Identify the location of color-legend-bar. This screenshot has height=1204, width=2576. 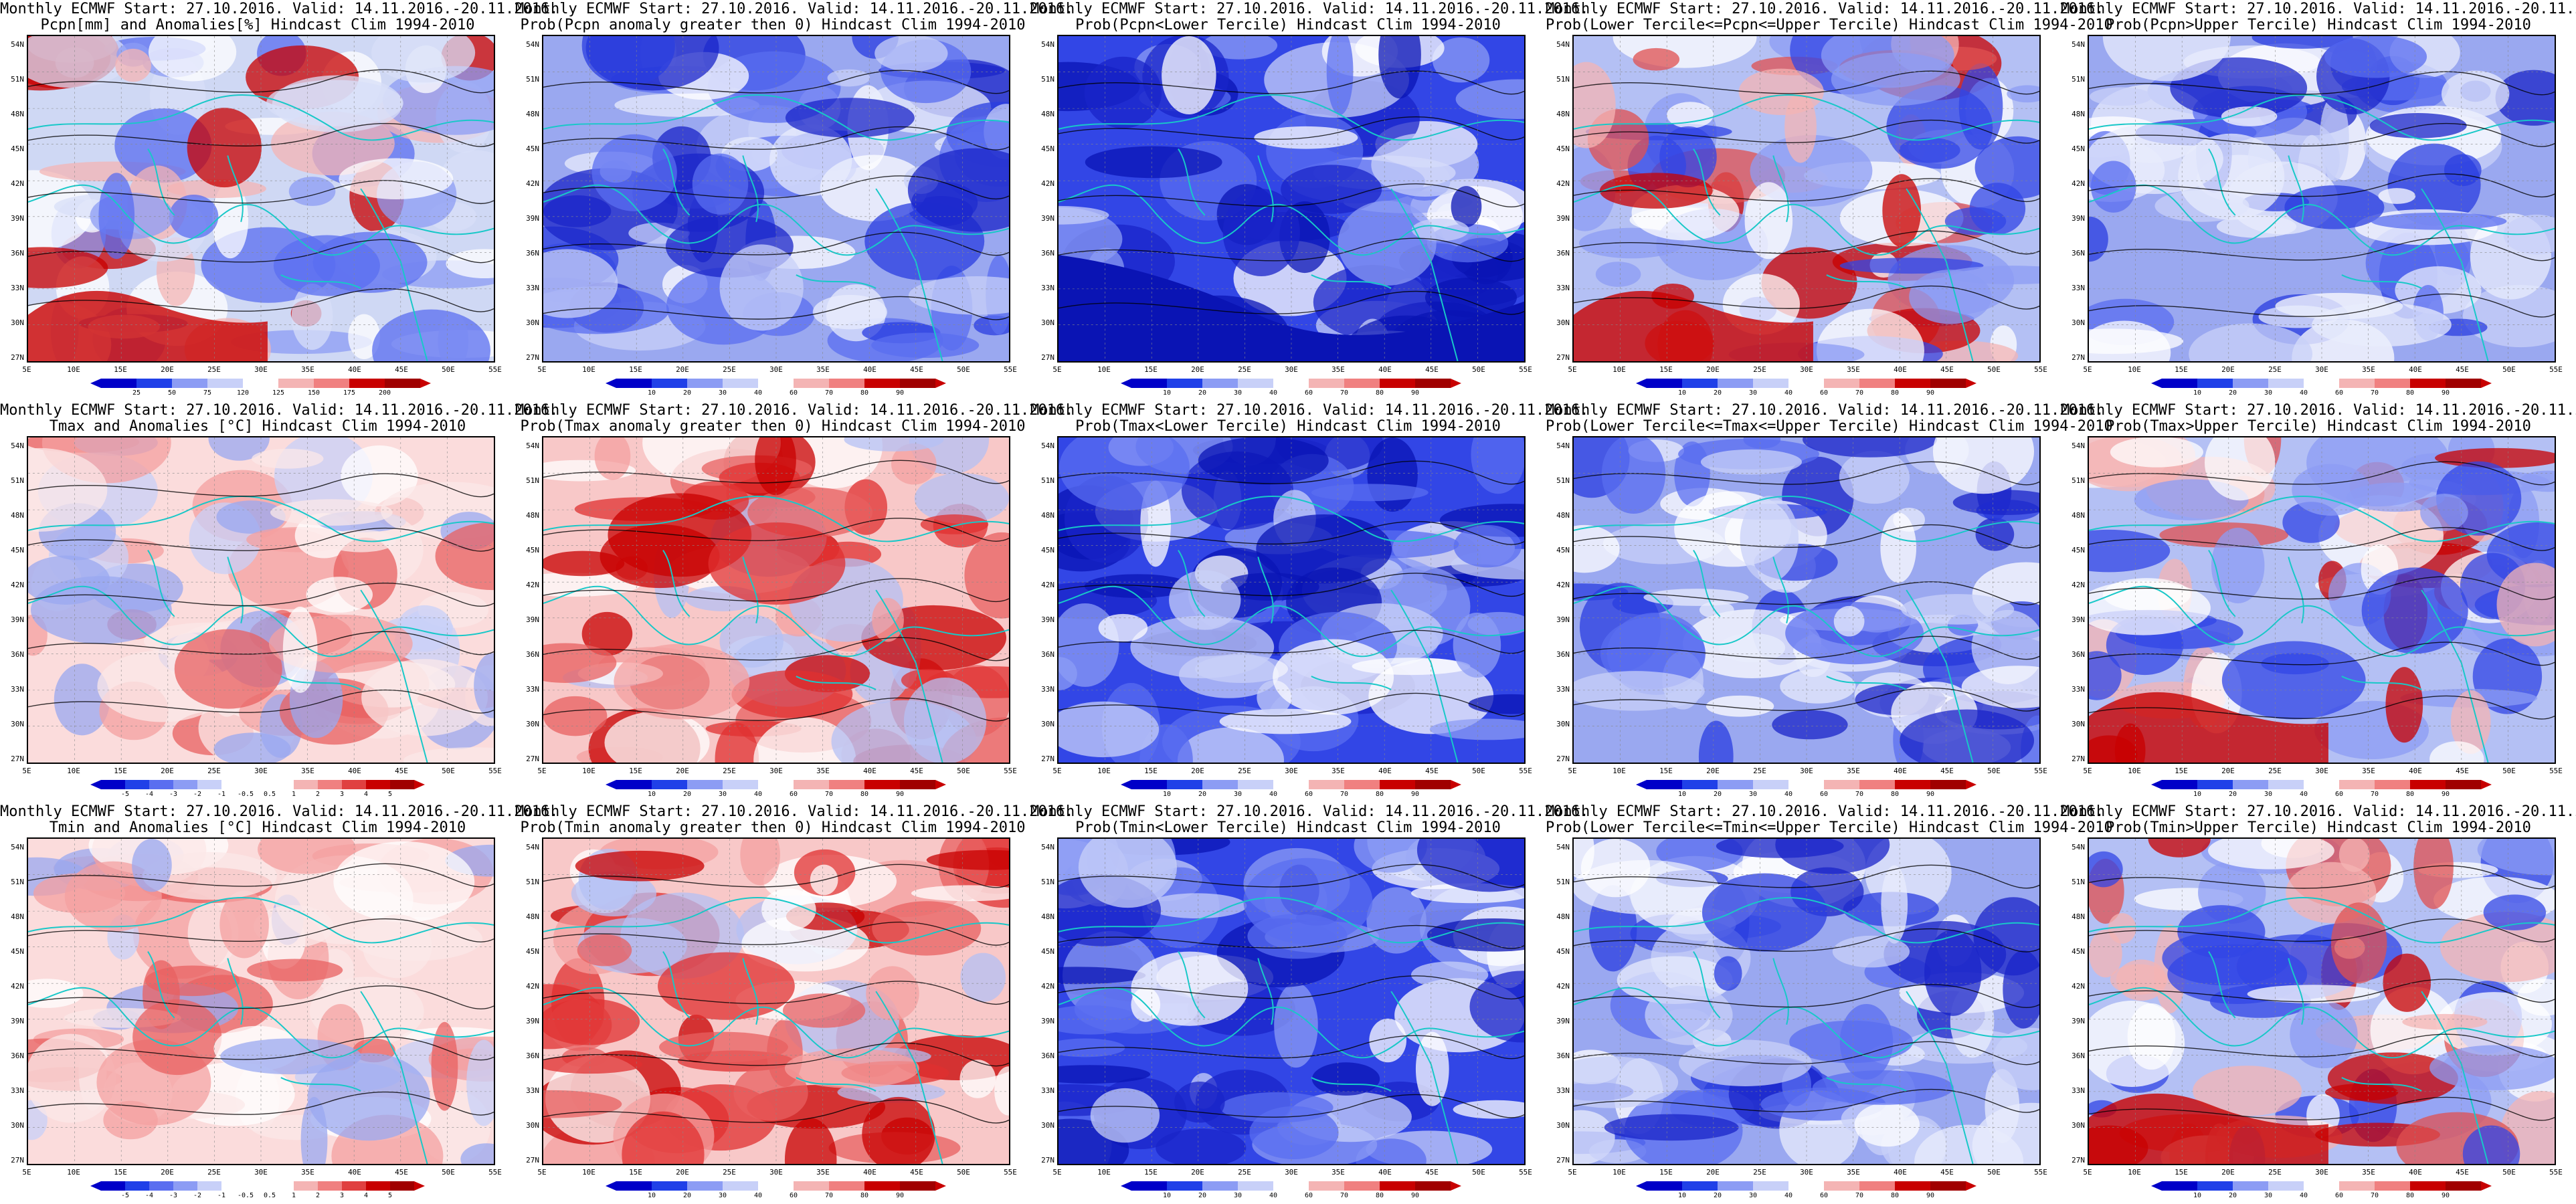
(1806, 784).